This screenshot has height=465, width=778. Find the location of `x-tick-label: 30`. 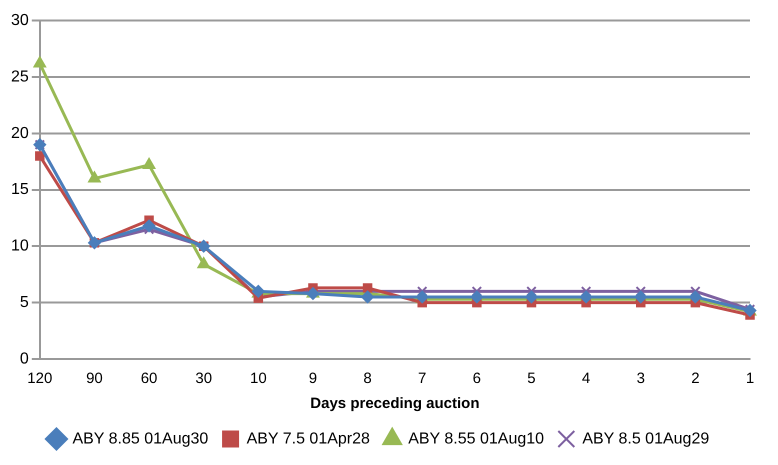

x-tick-label: 30 is located at coordinates (203, 379).